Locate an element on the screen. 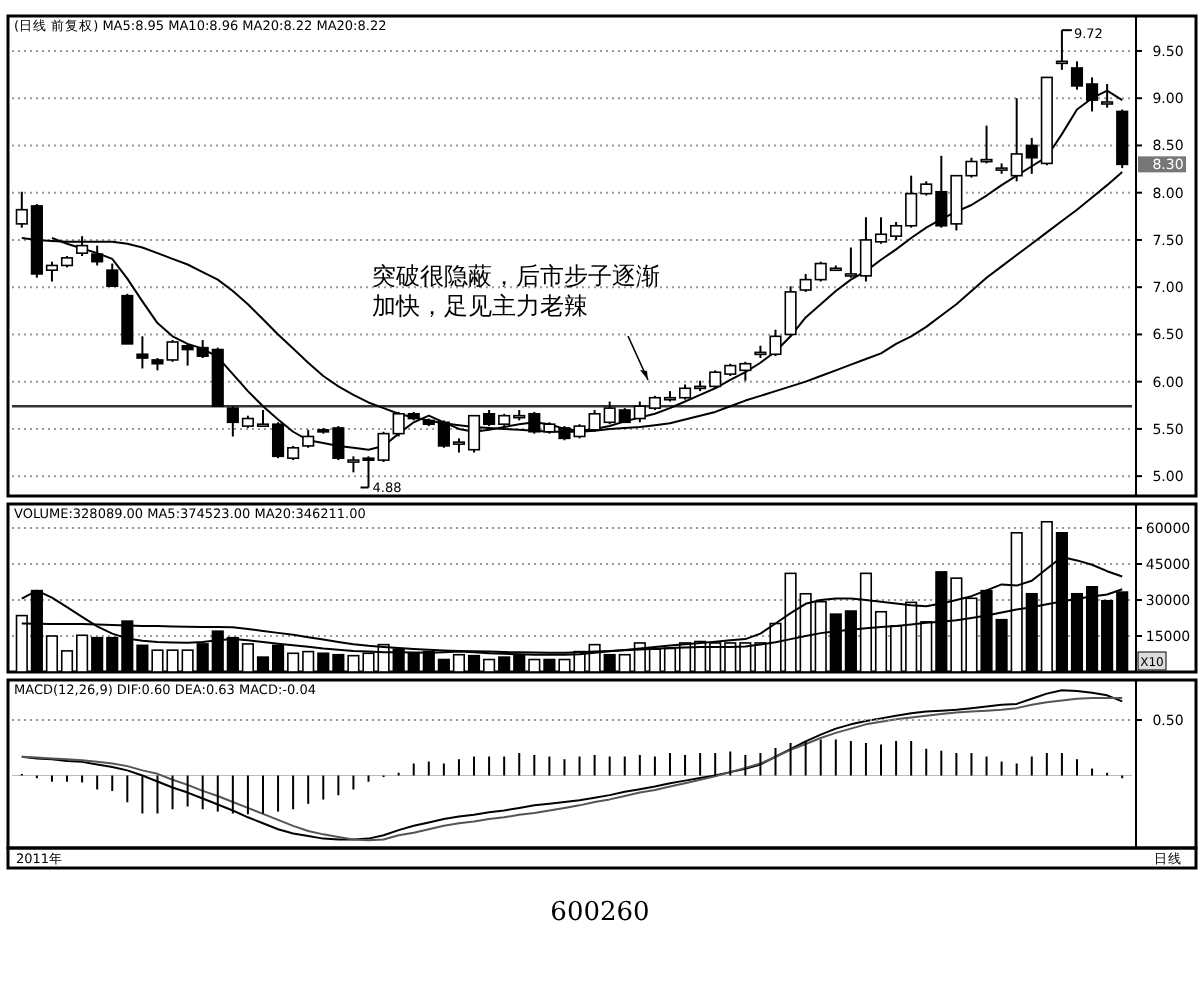 The width and height of the screenshot is (1200, 982). annotation: 突破很隐蔽，后市步子逐渐加快，足见主力老辣 is located at coordinates (516, 291).